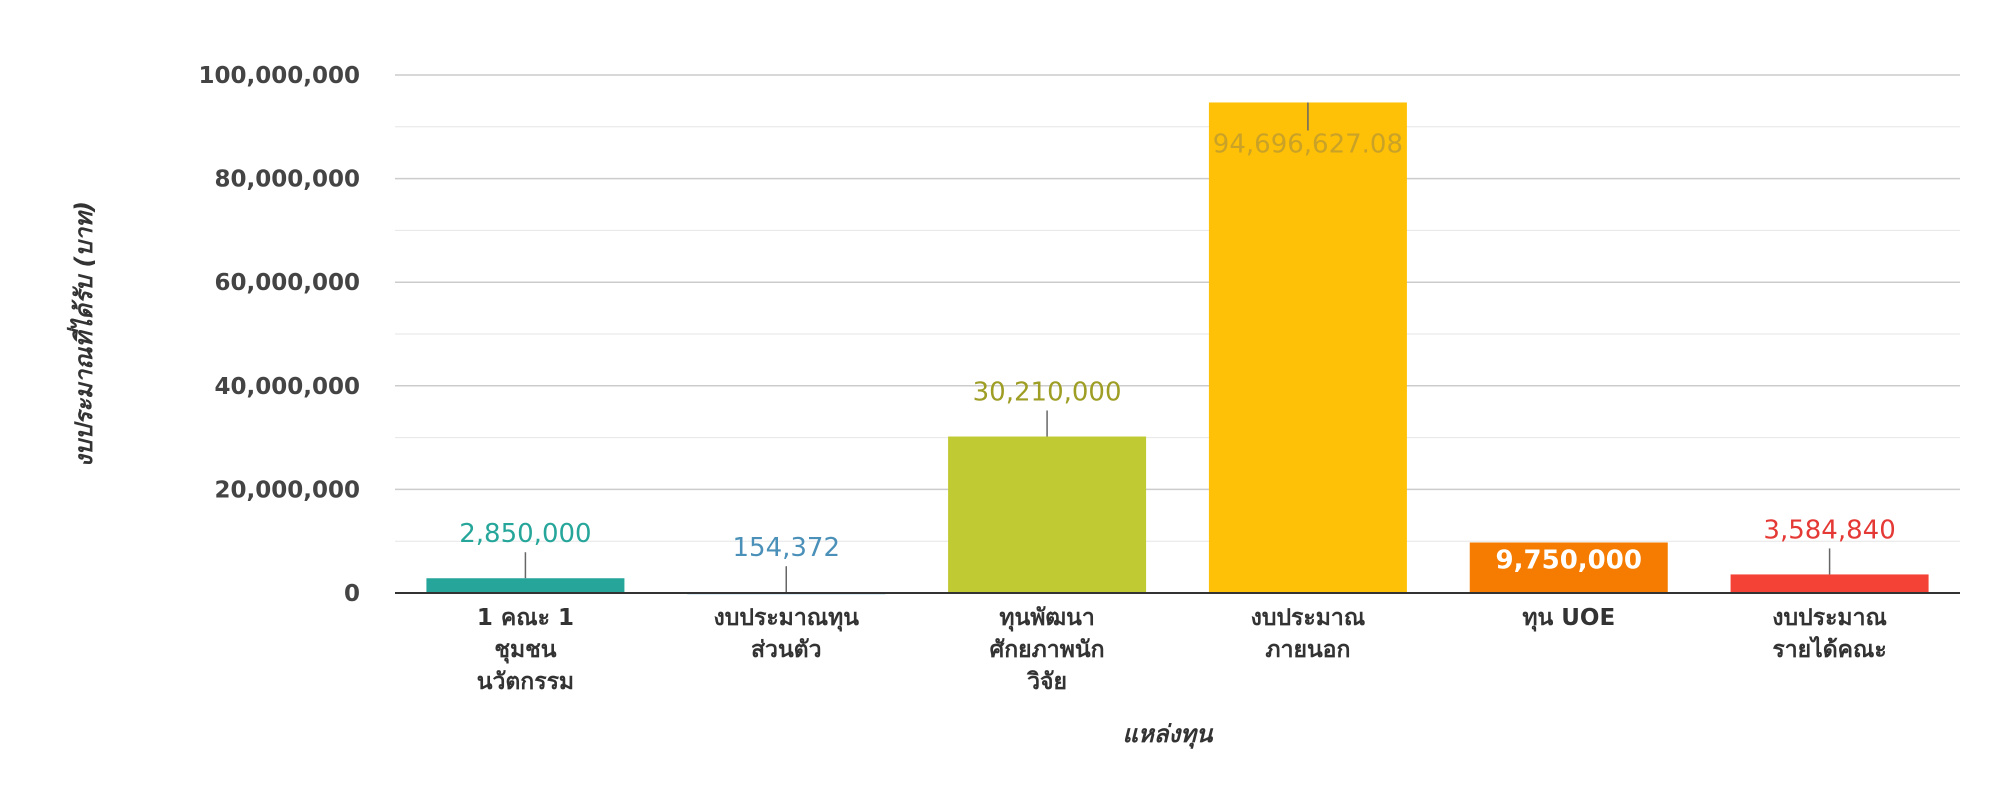 Image resolution: width=2014 pixels, height=804 pixels. What do you see at coordinates (1829, 530) in the screenshot?
I see `data-label: 3,584,840` at bounding box center [1829, 530].